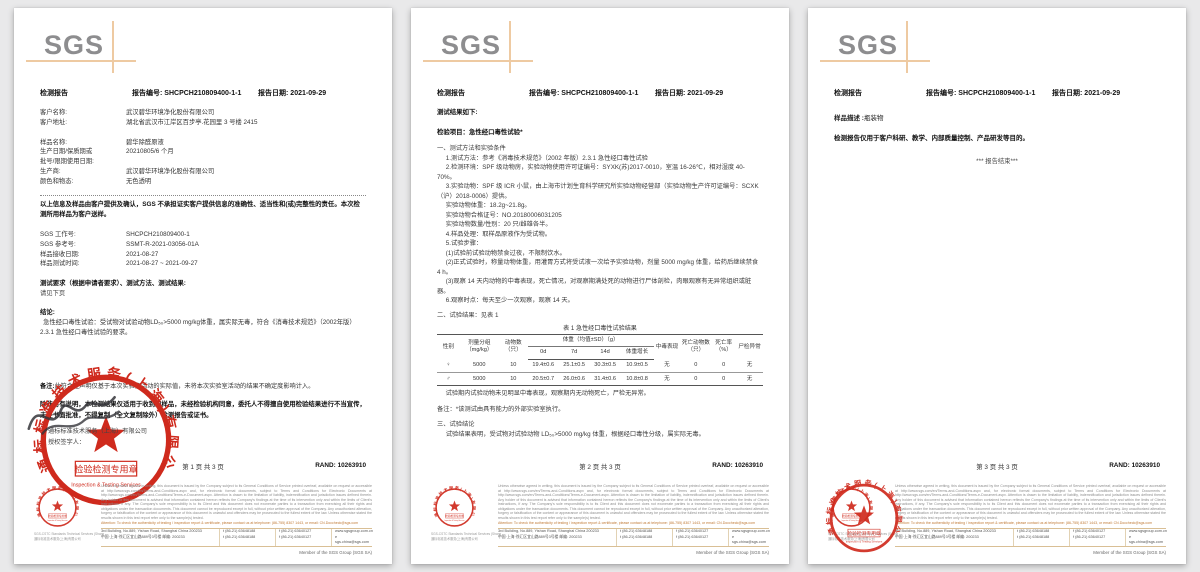  What do you see at coordinates (73, 415) in the screenshot?
I see `handwritten-signature-icon` at bounding box center [73, 415].